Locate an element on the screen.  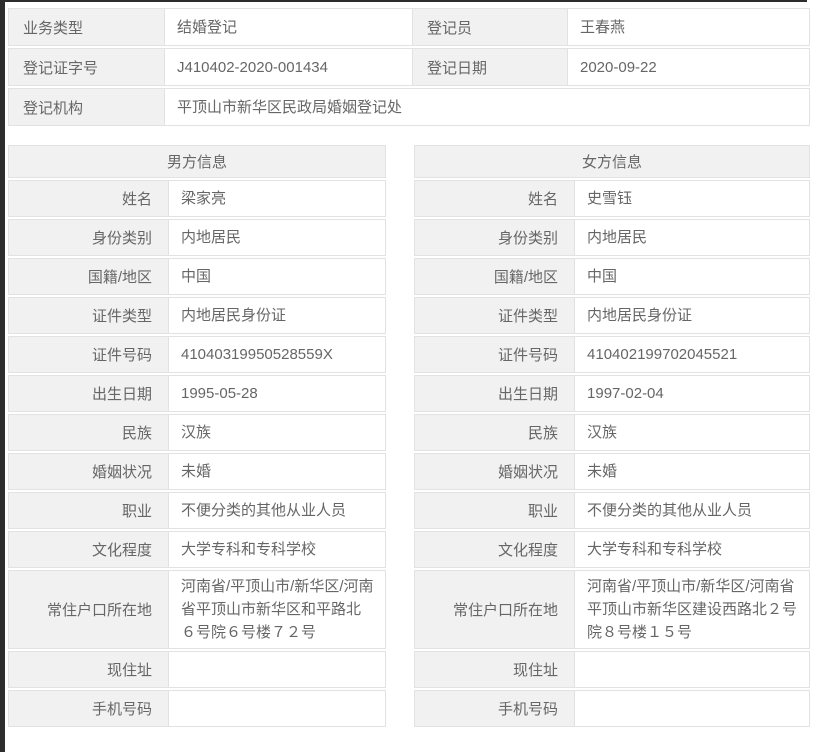
field-value: 河南省/平顶山市/新华区/河南省平顶山市新华区建设西路北２号院８号楼１５号 is located at coordinates (693, 609).